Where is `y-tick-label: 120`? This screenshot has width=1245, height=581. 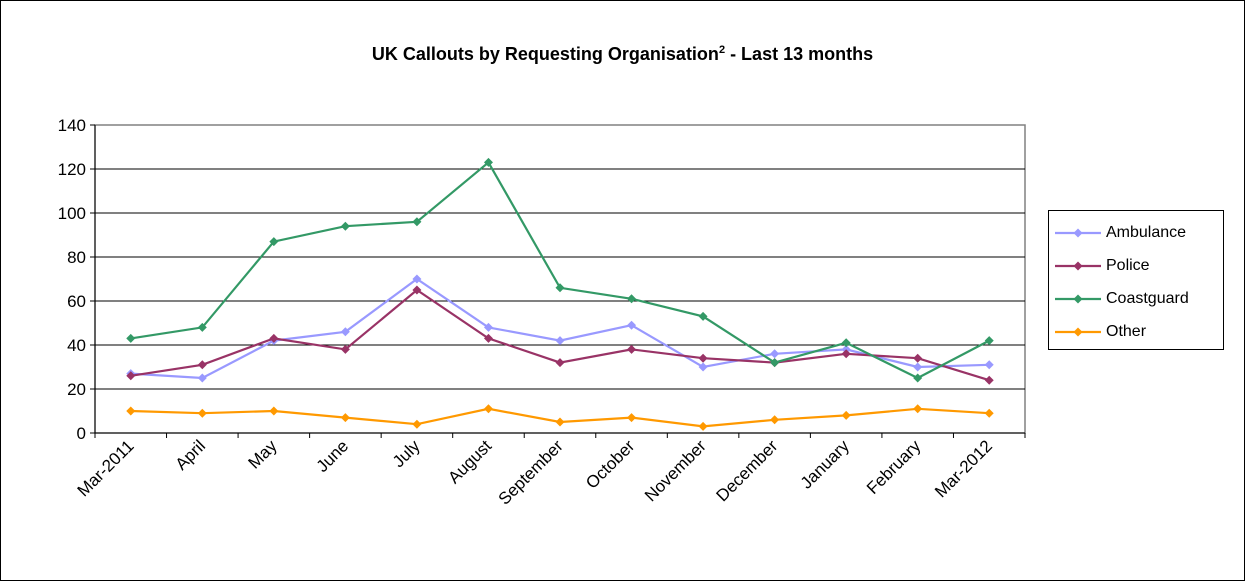
y-tick-label: 120 is located at coordinates (72, 169).